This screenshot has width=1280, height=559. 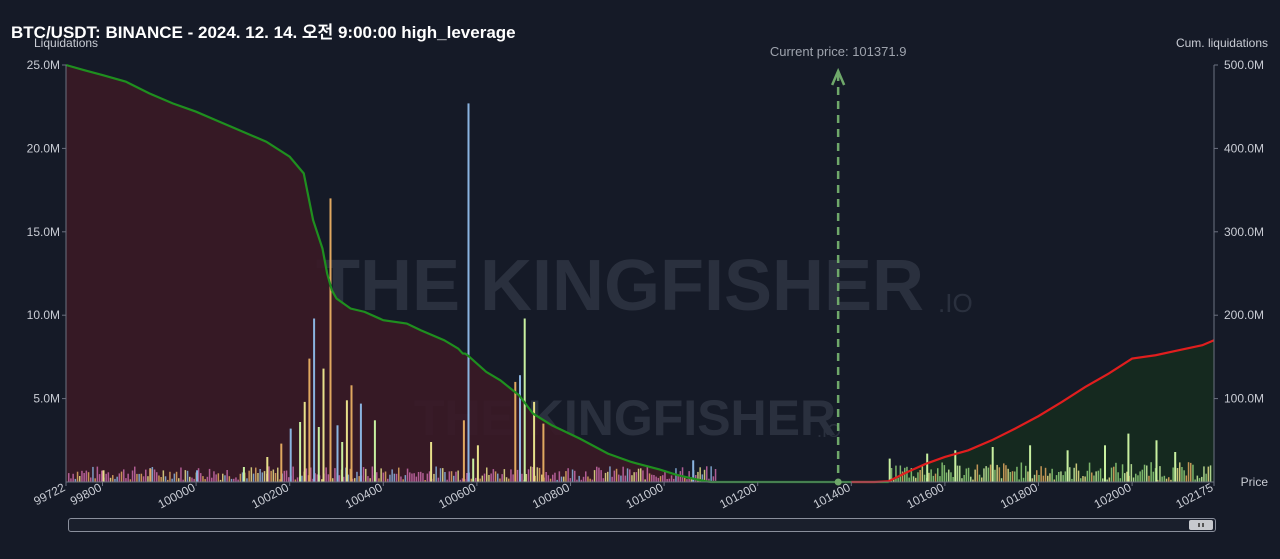 What do you see at coordinates (838, 76) in the screenshot?
I see `current-price-arrow` at bounding box center [838, 76].